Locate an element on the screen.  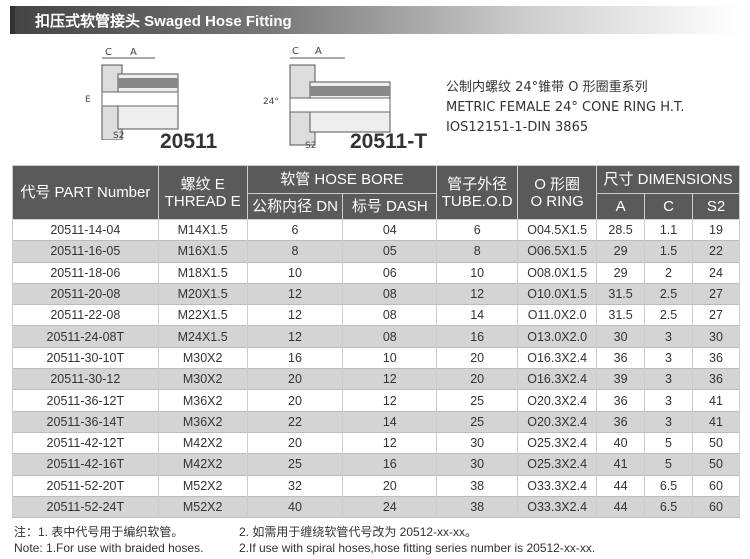
cell-part: 20511-36-14T is located at coordinates (85, 422).